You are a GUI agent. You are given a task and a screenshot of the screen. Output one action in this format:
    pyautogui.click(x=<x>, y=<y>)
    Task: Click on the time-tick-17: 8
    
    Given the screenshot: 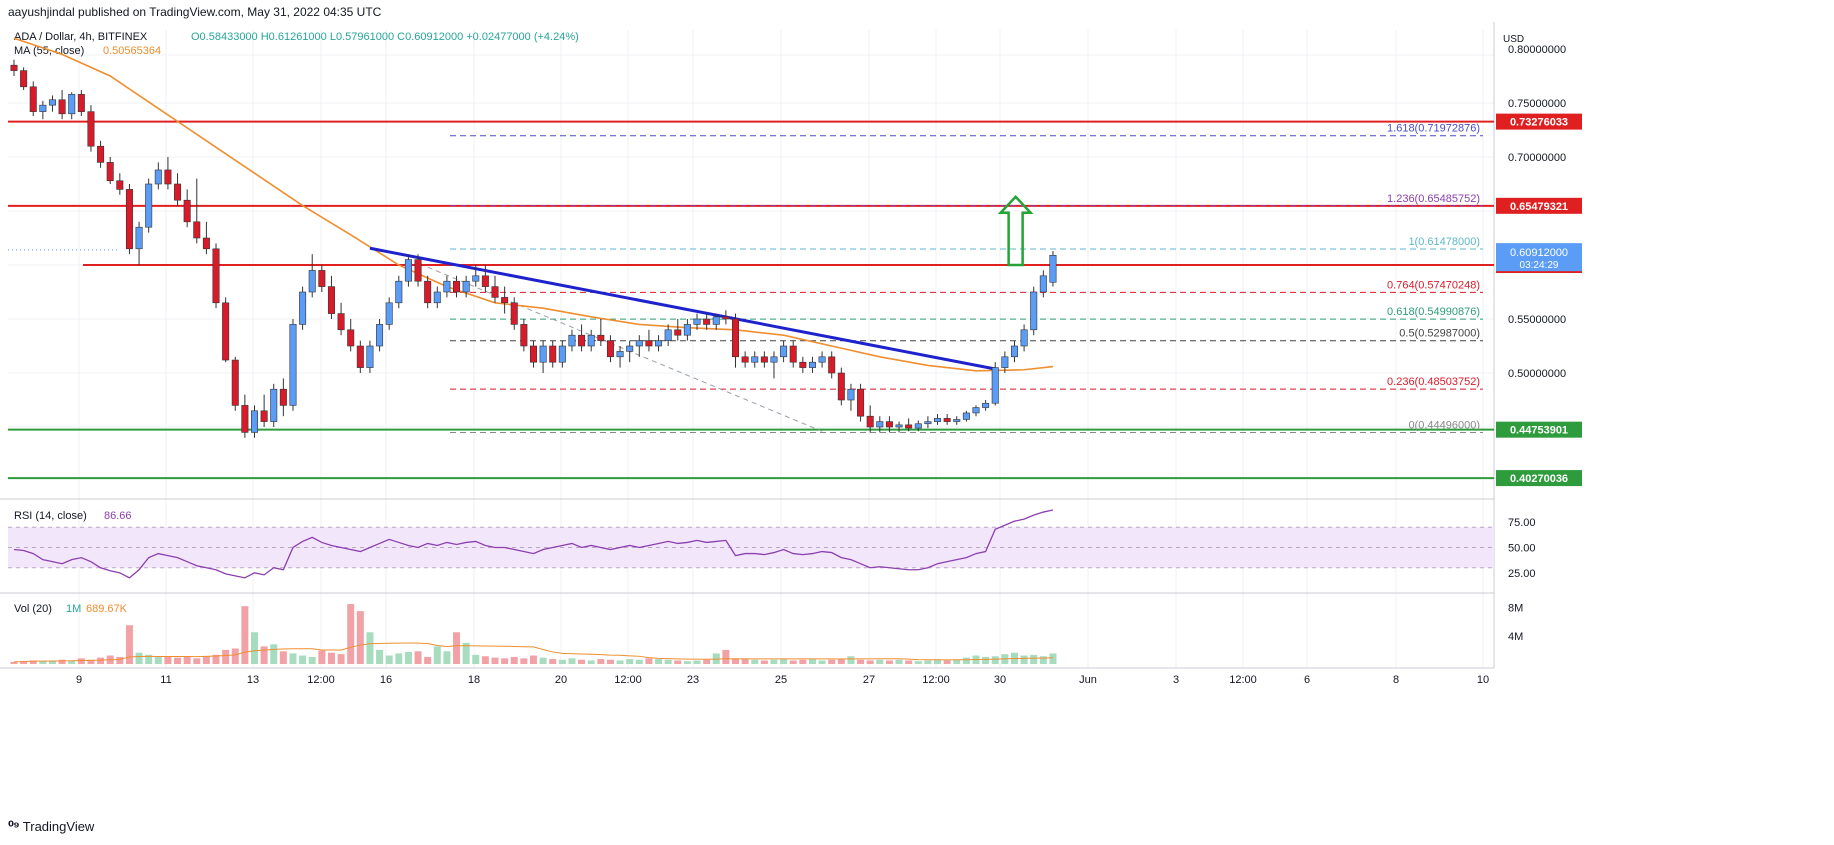 What is the action you would take?
    pyautogui.click(x=1396, y=680)
    